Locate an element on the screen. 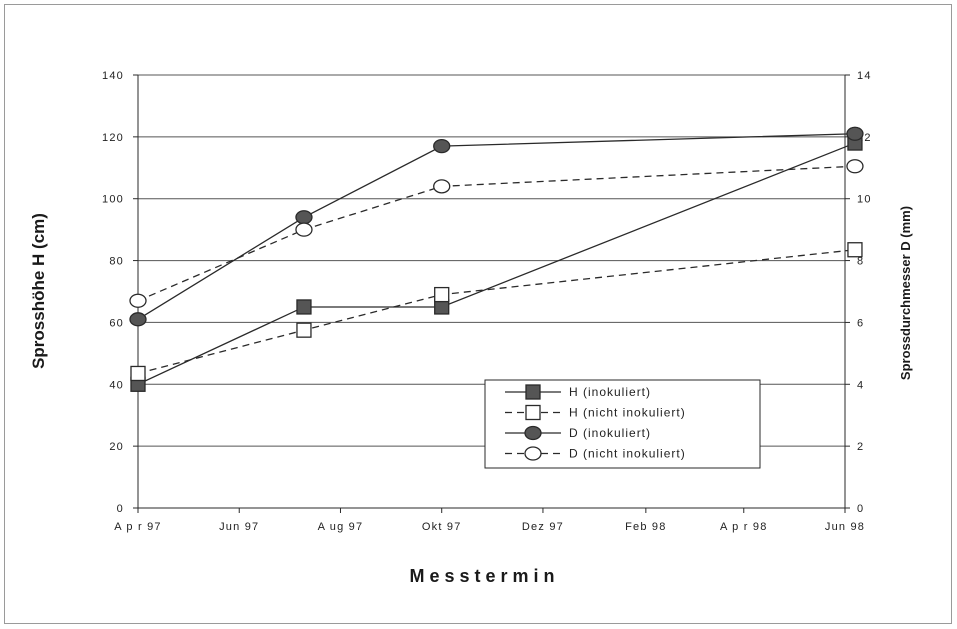  y-left-tick-label: 100 is located at coordinates (113, 200).